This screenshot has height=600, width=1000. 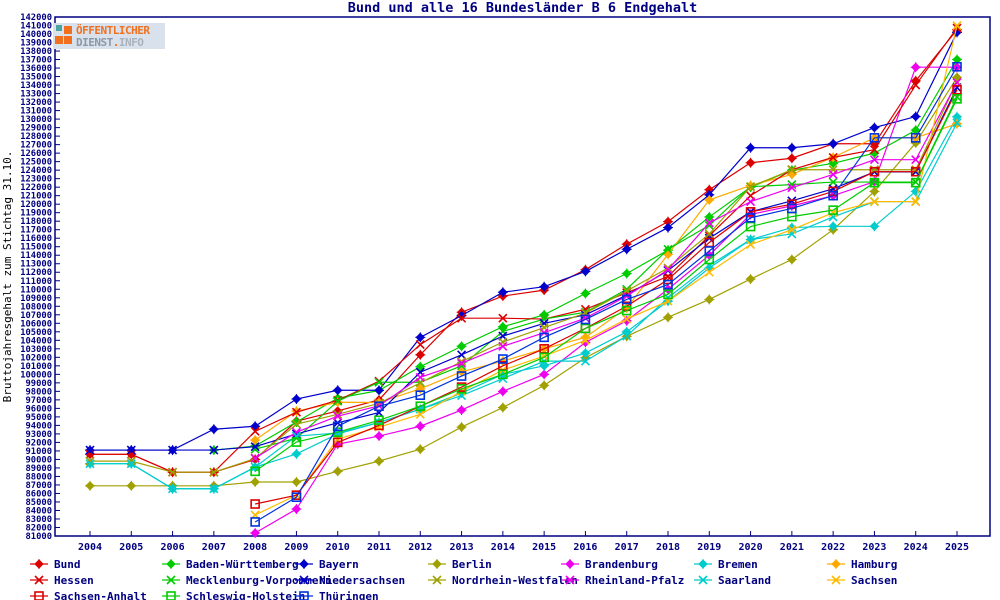 I want to click on y-axis-label: Bruttojahresgehalt zum Stichtag 31.10., so click(x=7, y=277).